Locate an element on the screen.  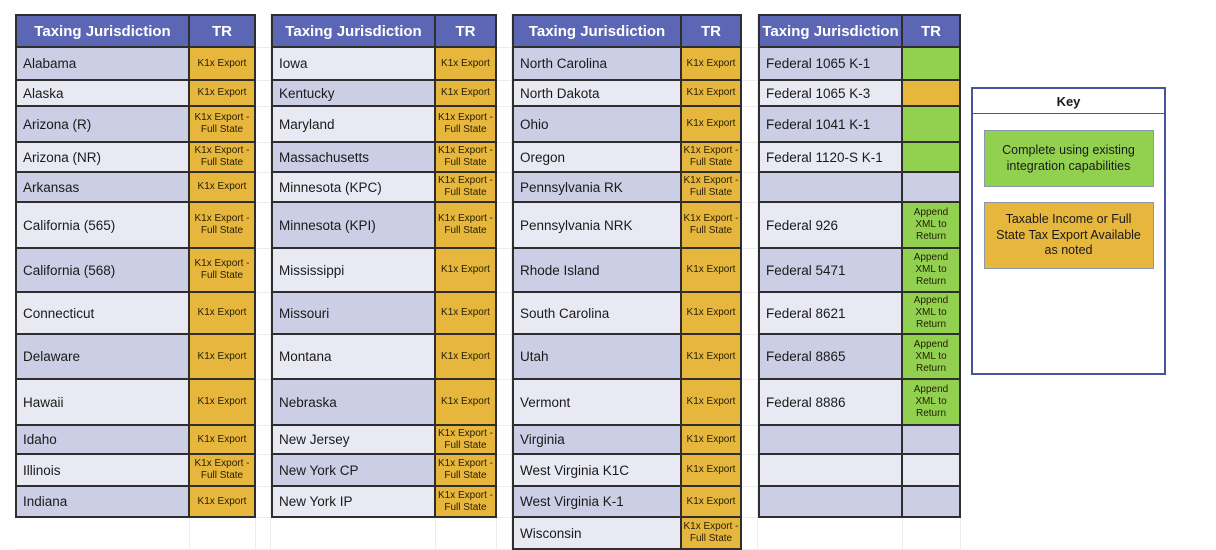
jurisdiction-cell: Oregon is located at coordinates (597, 158).